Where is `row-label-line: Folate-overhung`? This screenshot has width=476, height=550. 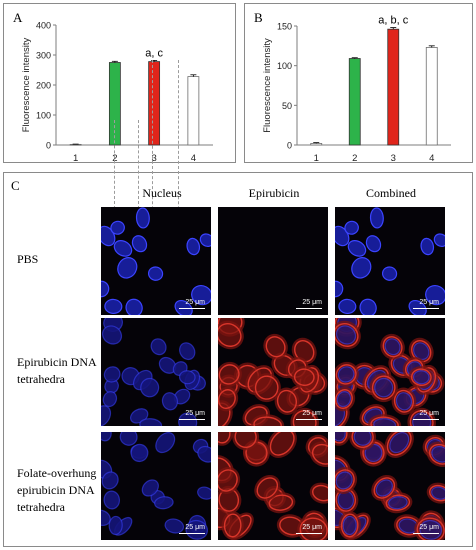 row-label-line: Folate-overhung is located at coordinates (57, 473).